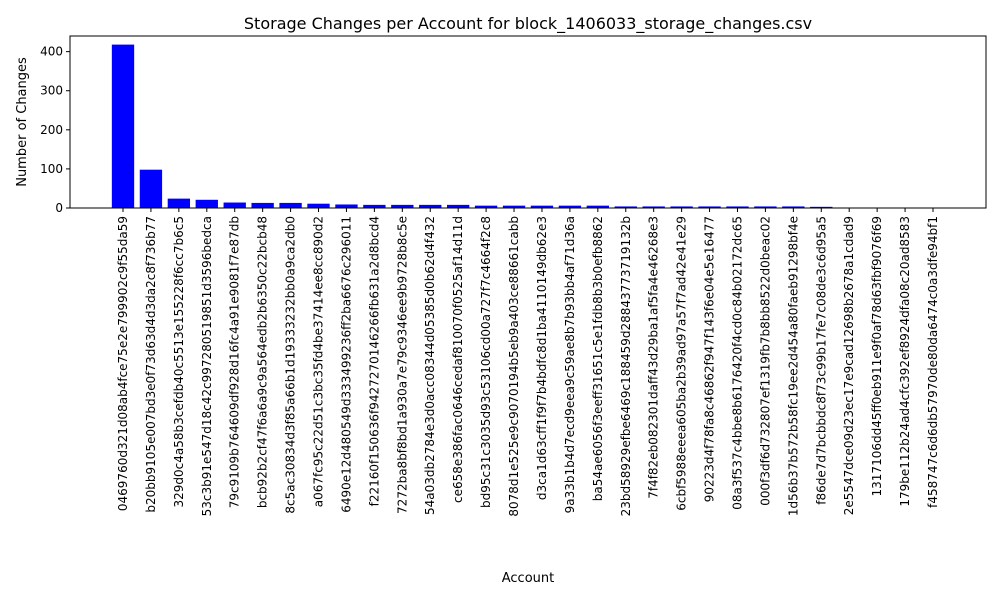 The width and height of the screenshot is (1000, 600). Describe the element at coordinates (877, 356) in the screenshot. I see `x-tick-label: 1317106dd45ff0eb911e9f0af78d63fbf9076f69` at that location.